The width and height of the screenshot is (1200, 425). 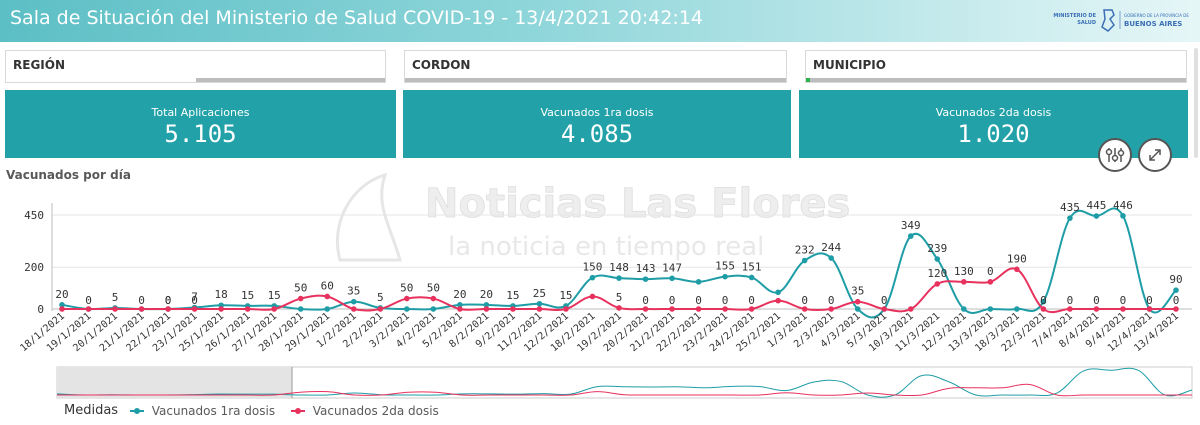 I want to click on data-label: 143, so click(x=646, y=268).